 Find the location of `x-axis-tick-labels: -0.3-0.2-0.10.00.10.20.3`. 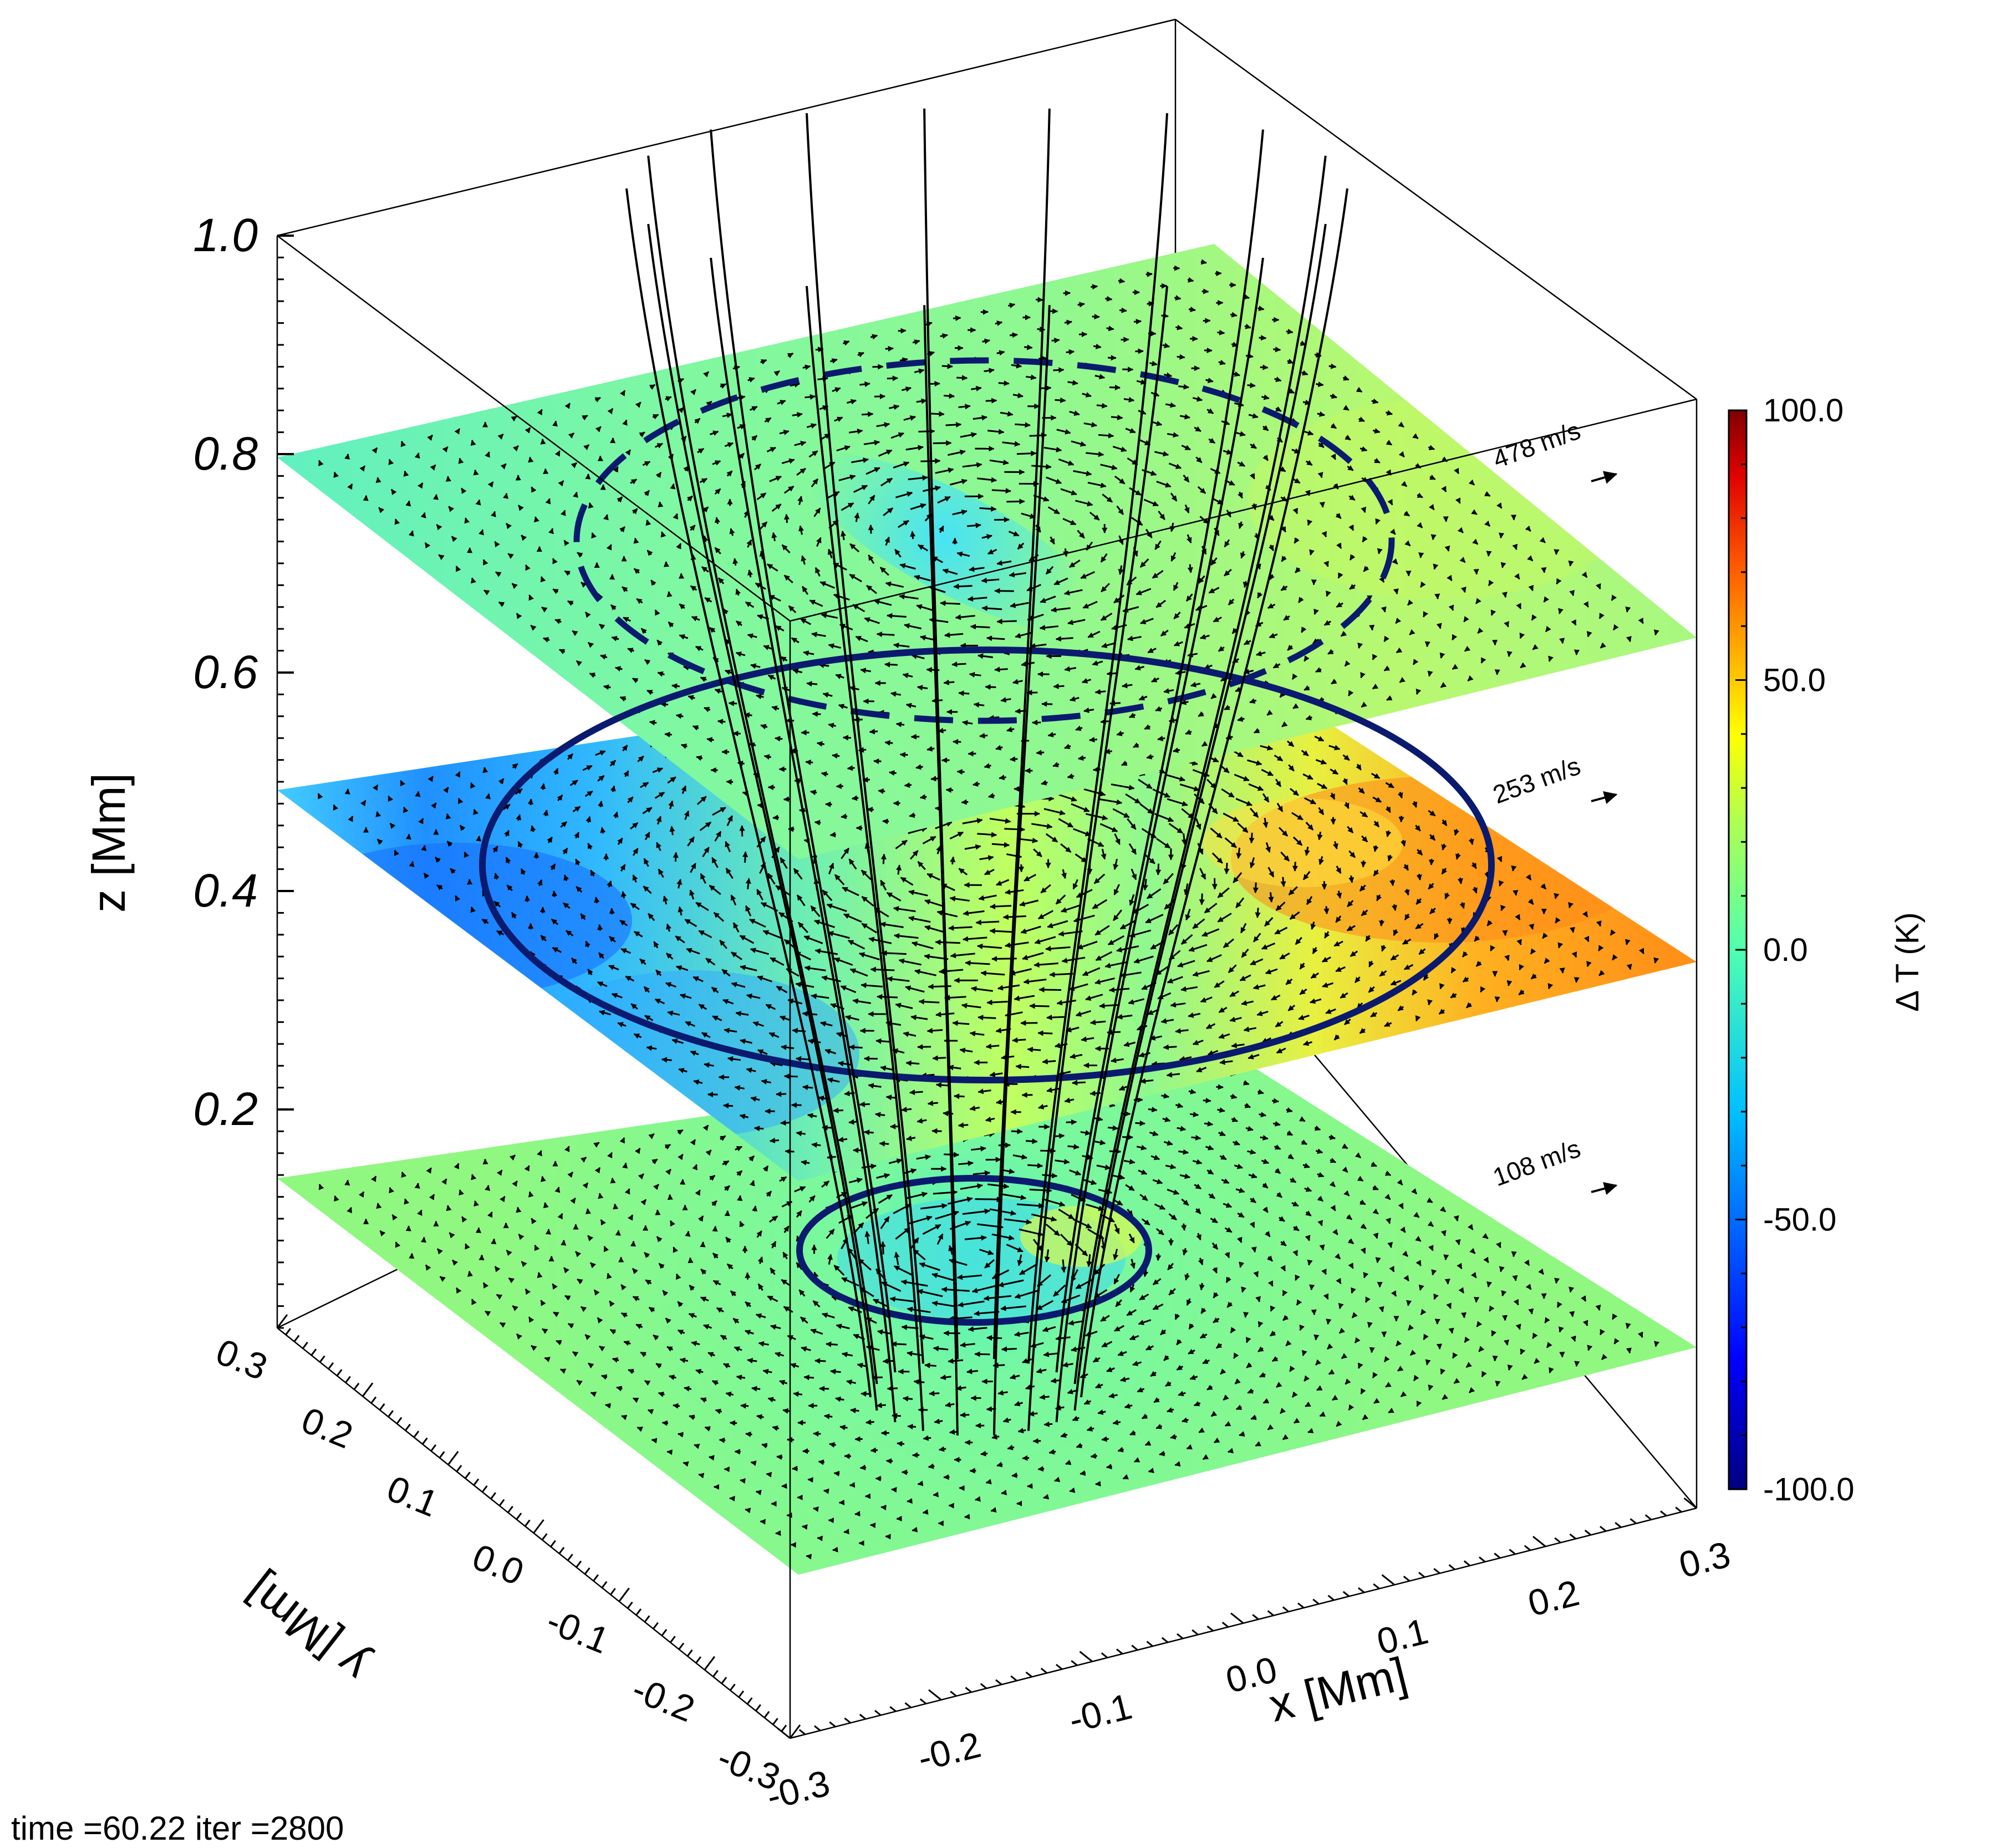

x-axis-tick-labels: -0.3-0.2-0.10.00.10.20.3 is located at coordinates (1248, 1676).